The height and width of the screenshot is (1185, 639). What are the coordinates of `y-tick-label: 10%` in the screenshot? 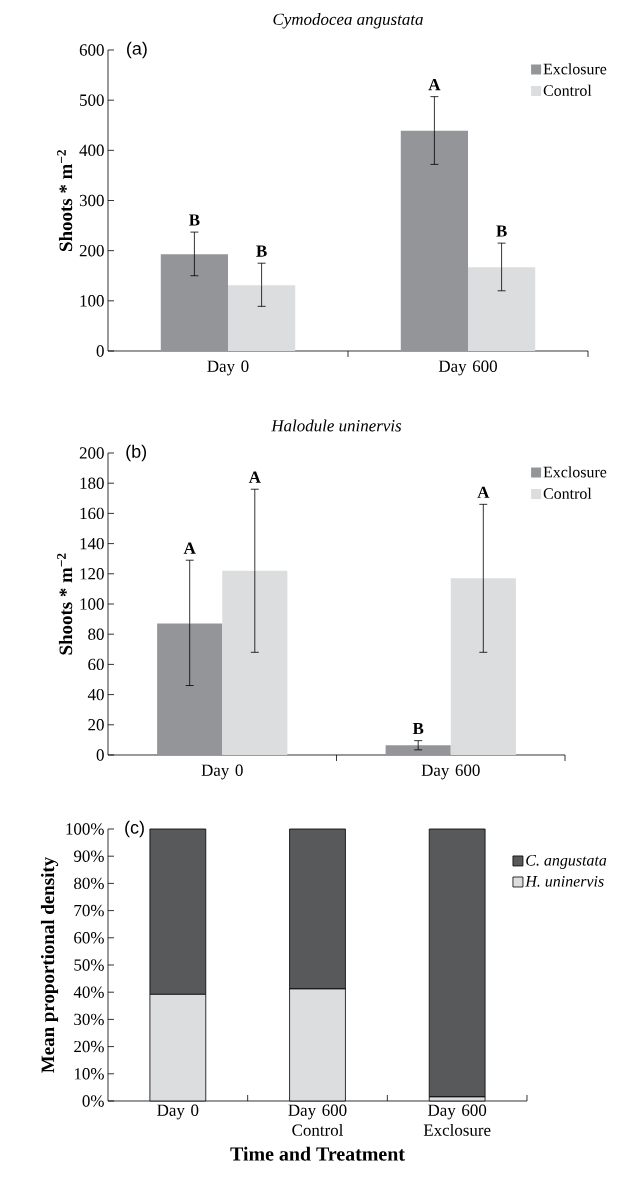 It's located at (89, 1074).